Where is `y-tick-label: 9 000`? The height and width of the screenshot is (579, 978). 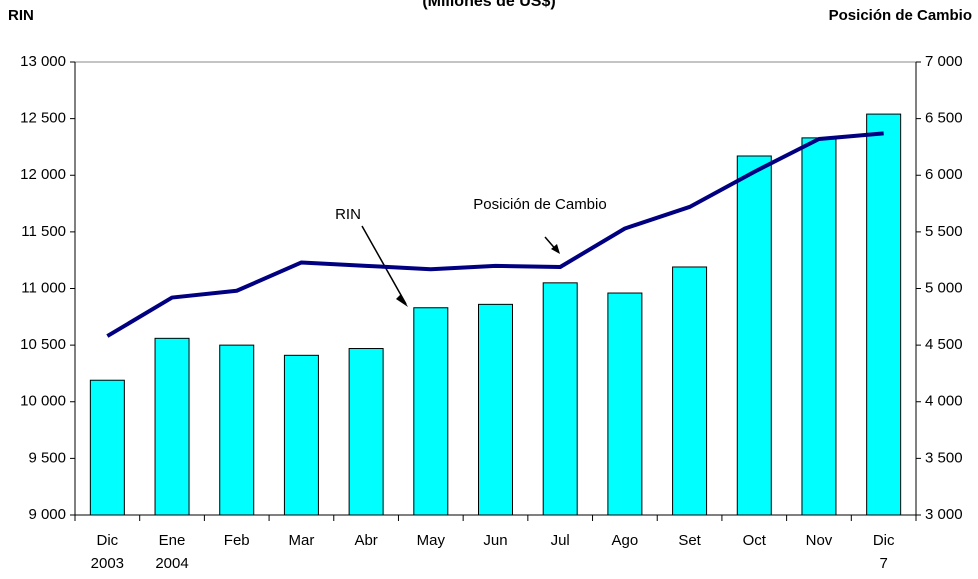
y-tick-label: 9 000 is located at coordinates (47, 514).